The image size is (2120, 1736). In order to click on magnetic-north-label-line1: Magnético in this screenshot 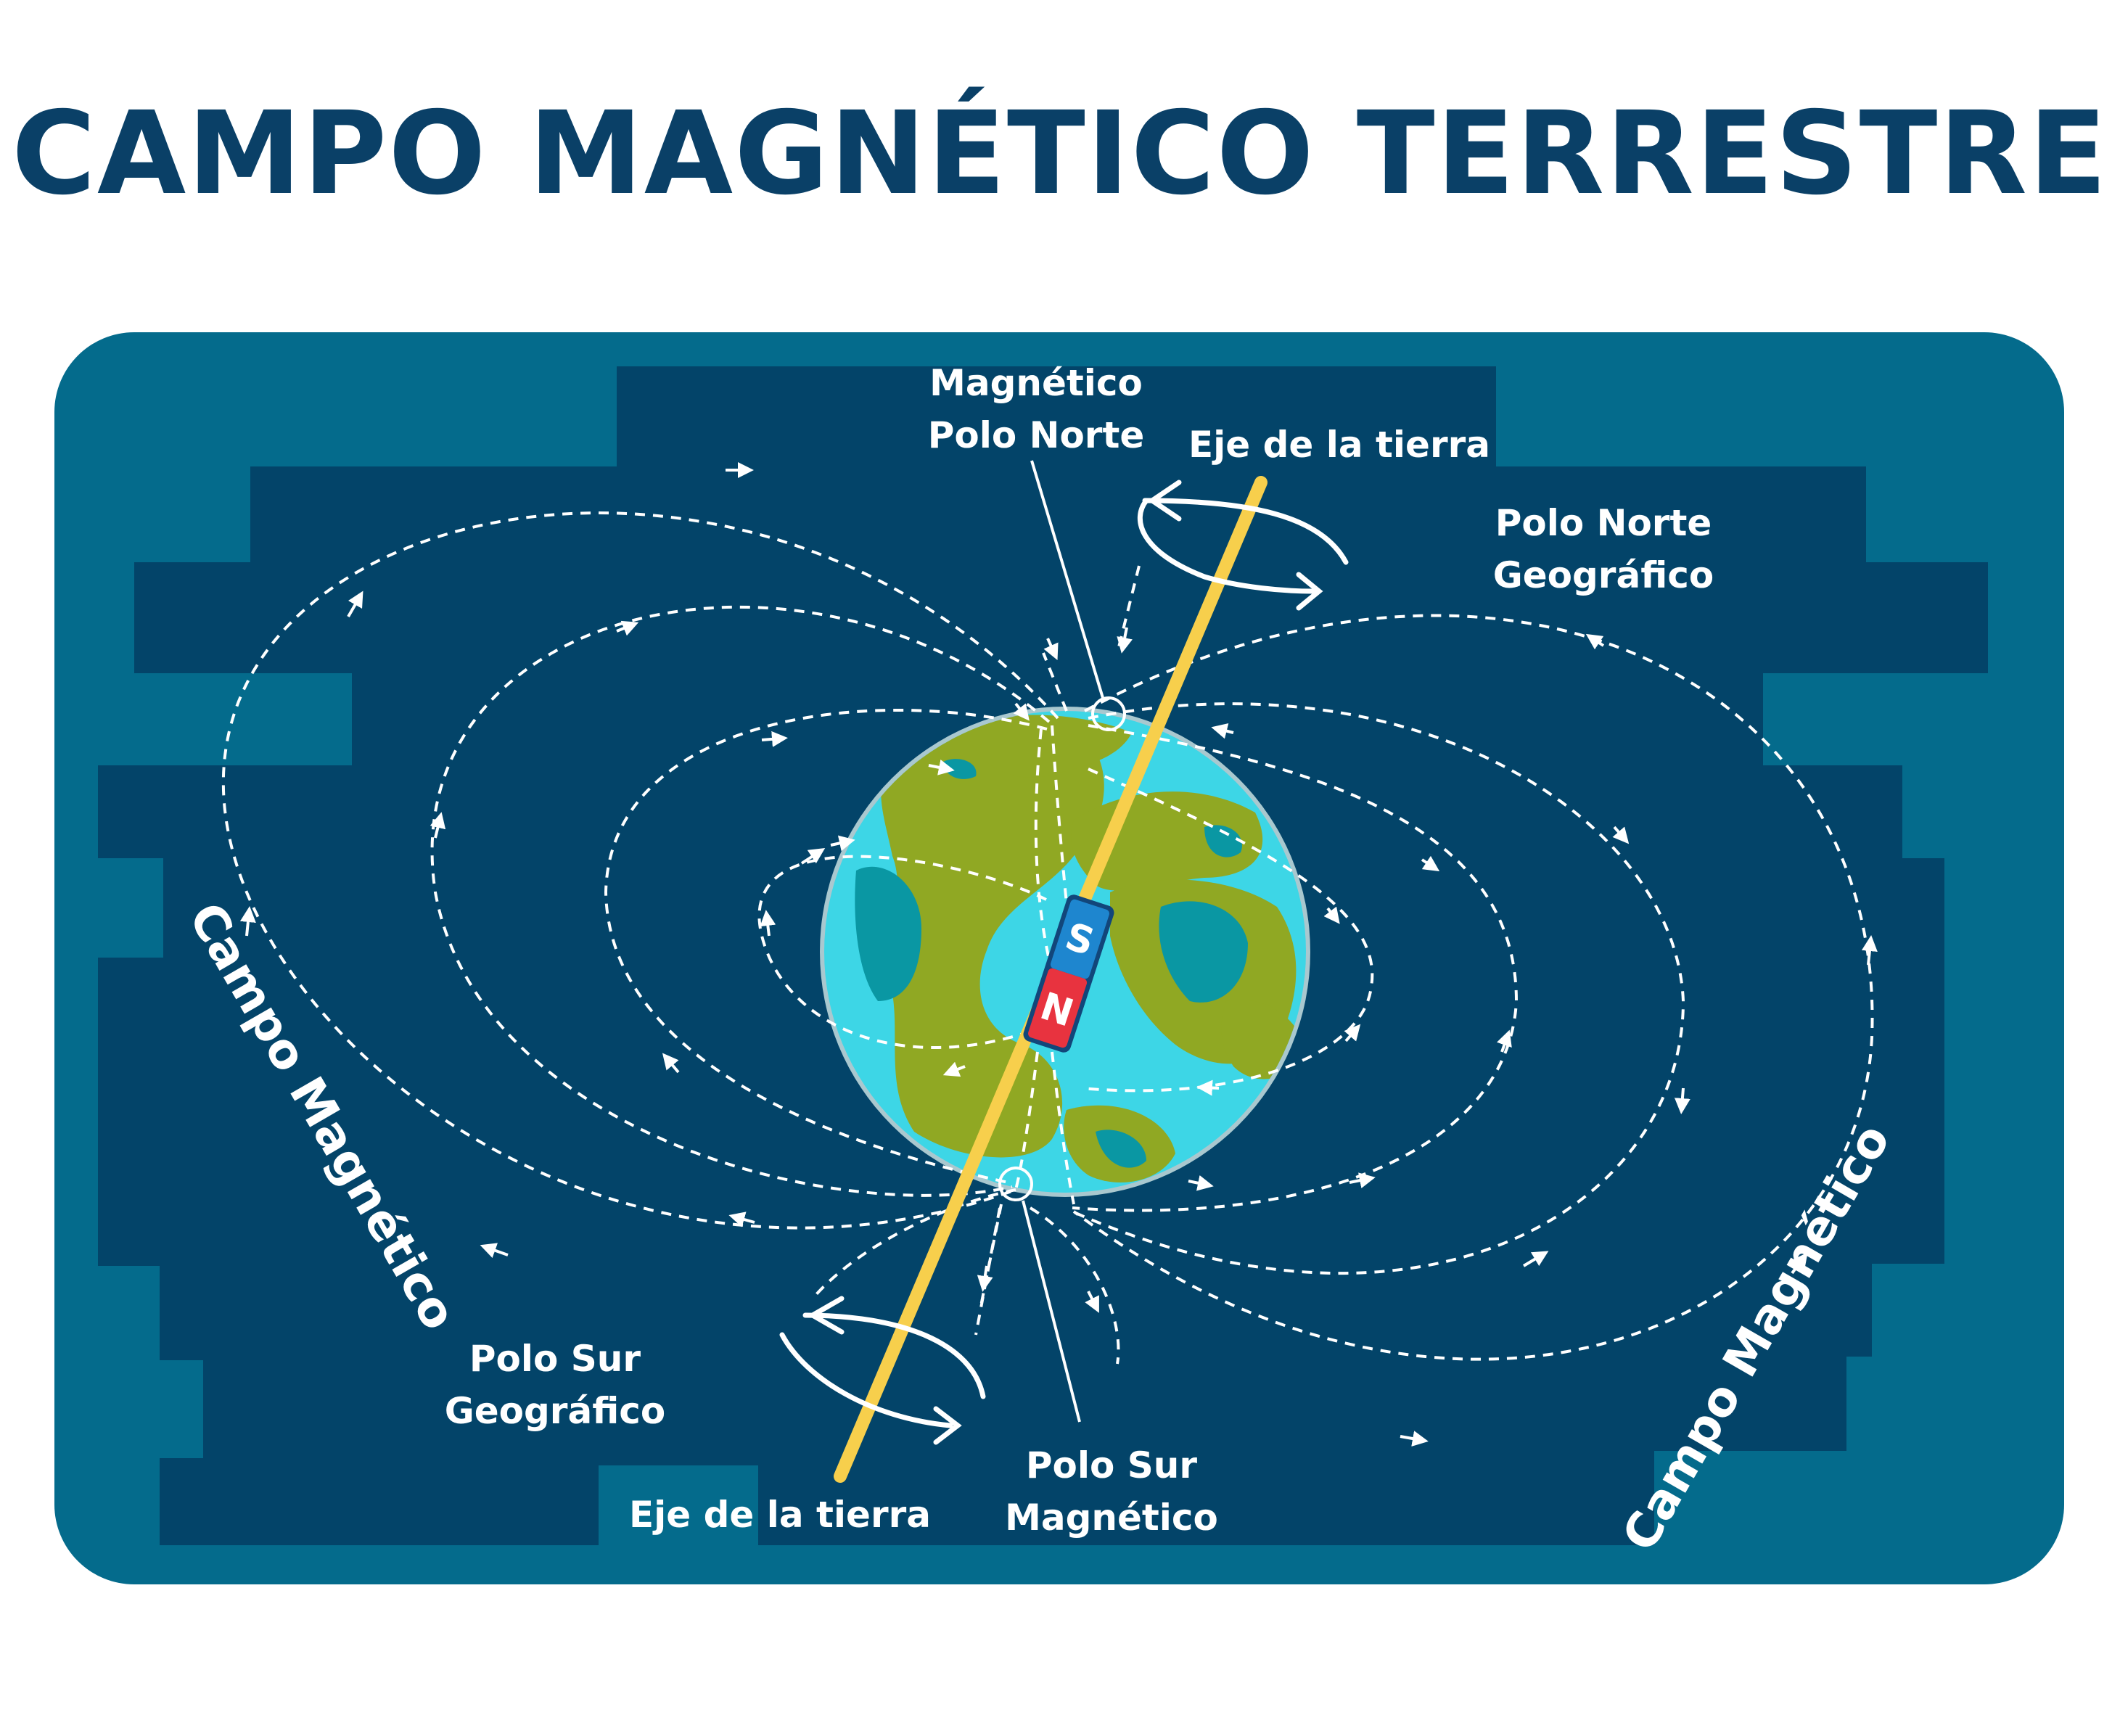, I will do `click(1036, 383)`.